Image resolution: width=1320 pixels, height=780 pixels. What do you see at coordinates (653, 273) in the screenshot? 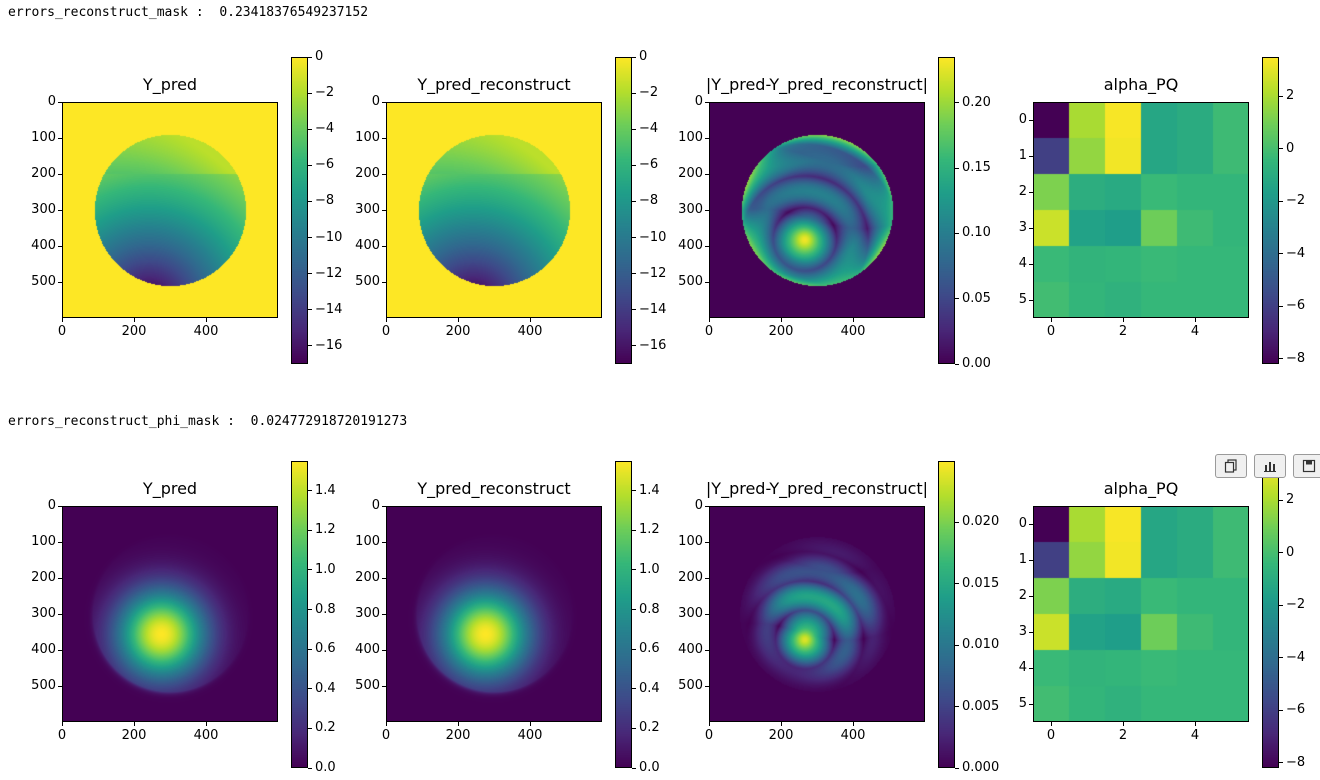
I see `colorbar-tick-label: −12` at bounding box center [653, 273].